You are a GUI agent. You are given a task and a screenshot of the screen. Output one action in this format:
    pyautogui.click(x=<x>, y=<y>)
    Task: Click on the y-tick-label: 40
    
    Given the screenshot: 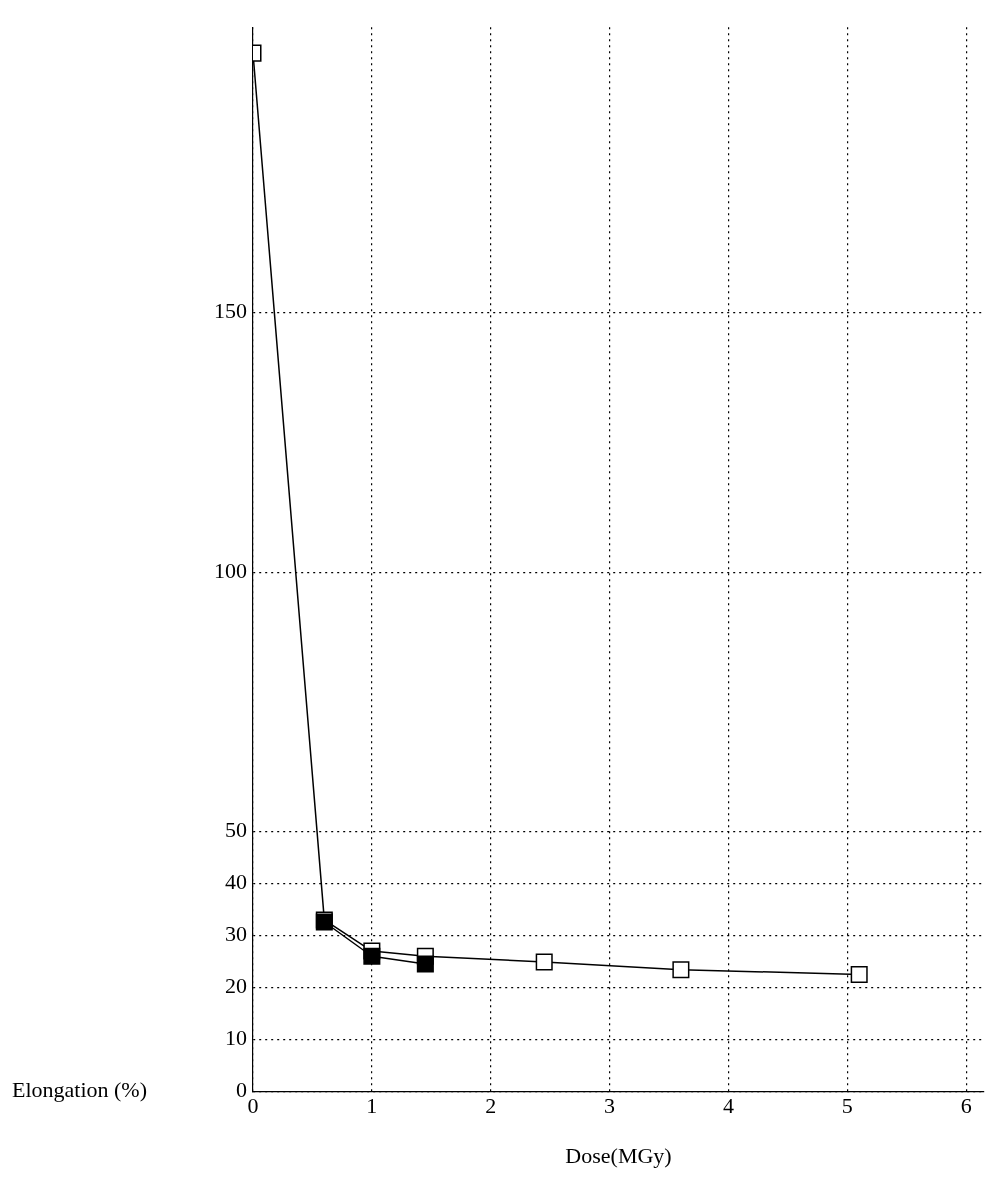 What is the action you would take?
    pyautogui.click(x=236, y=882)
    